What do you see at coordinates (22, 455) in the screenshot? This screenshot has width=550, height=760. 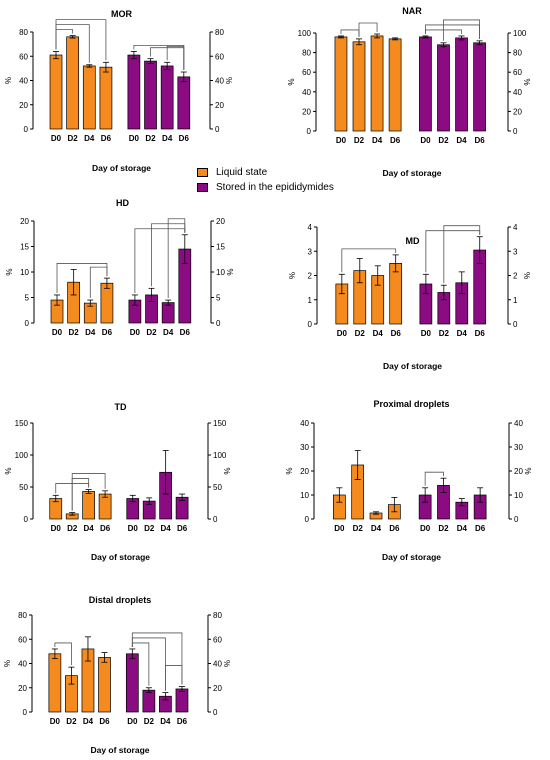 I see `left-y-tick-label: 100` at bounding box center [22, 455].